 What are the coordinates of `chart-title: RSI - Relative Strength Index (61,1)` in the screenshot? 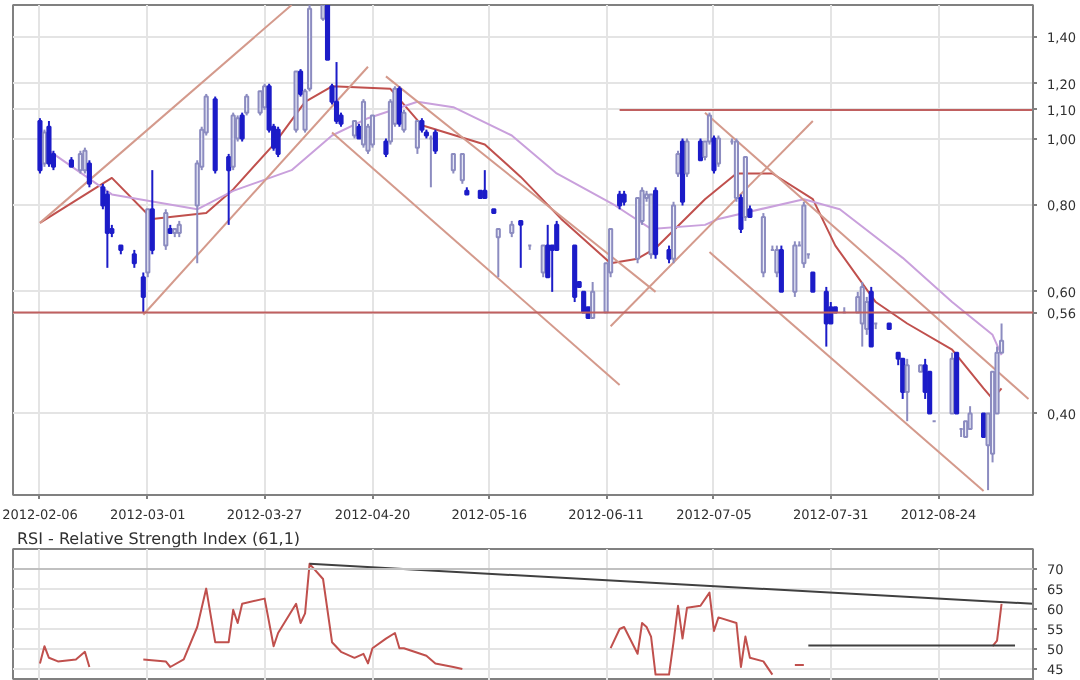 It's located at (159, 539).